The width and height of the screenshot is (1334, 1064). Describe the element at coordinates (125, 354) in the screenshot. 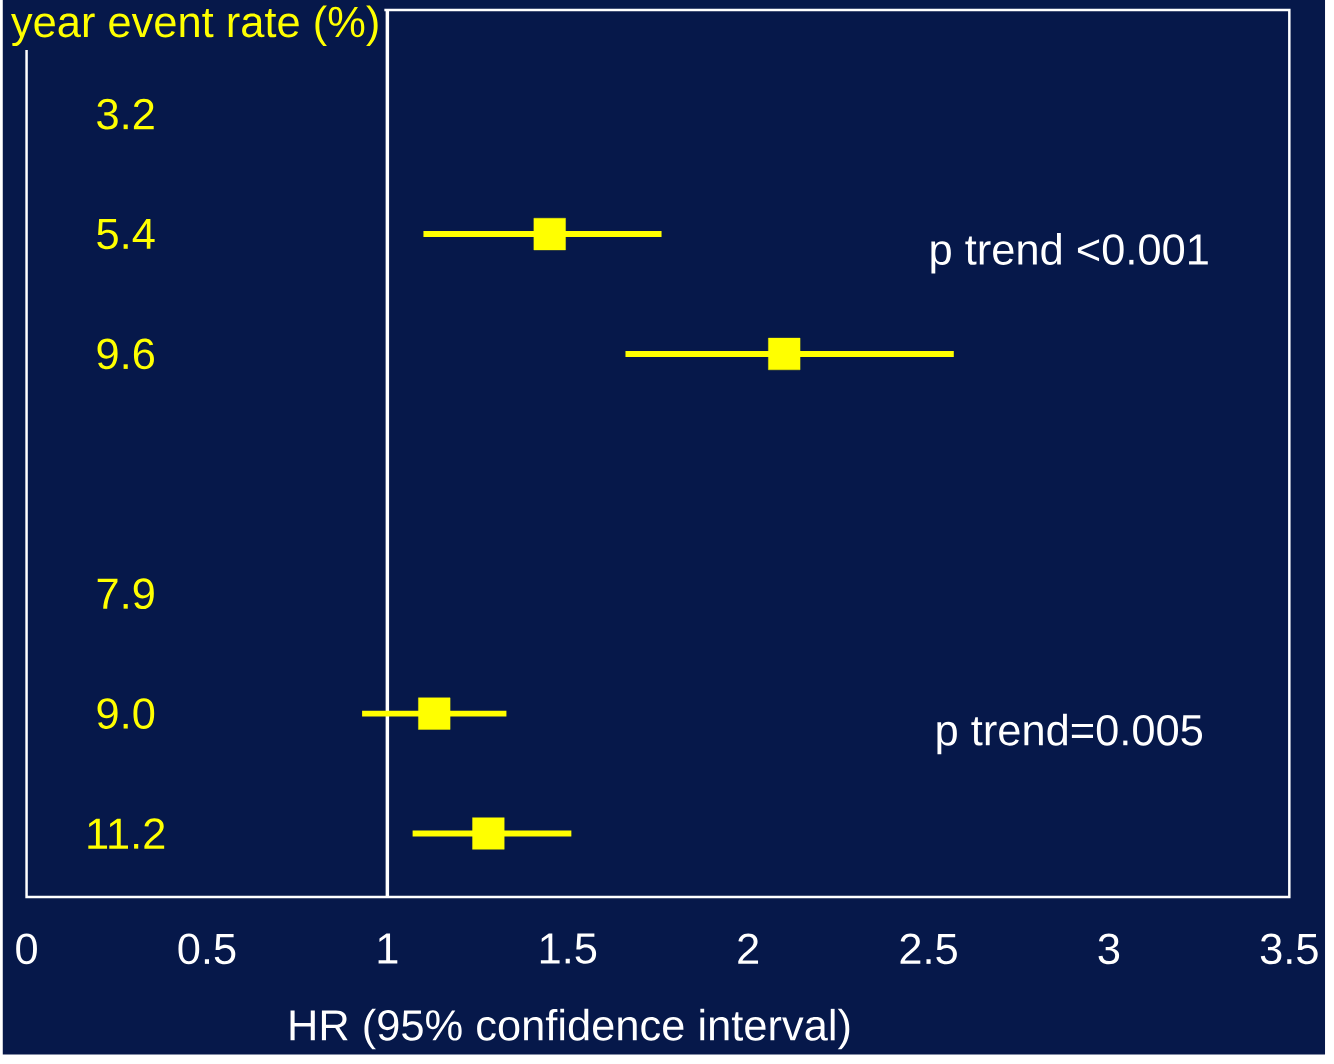

I see `y-tick-label: 9.6` at that location.